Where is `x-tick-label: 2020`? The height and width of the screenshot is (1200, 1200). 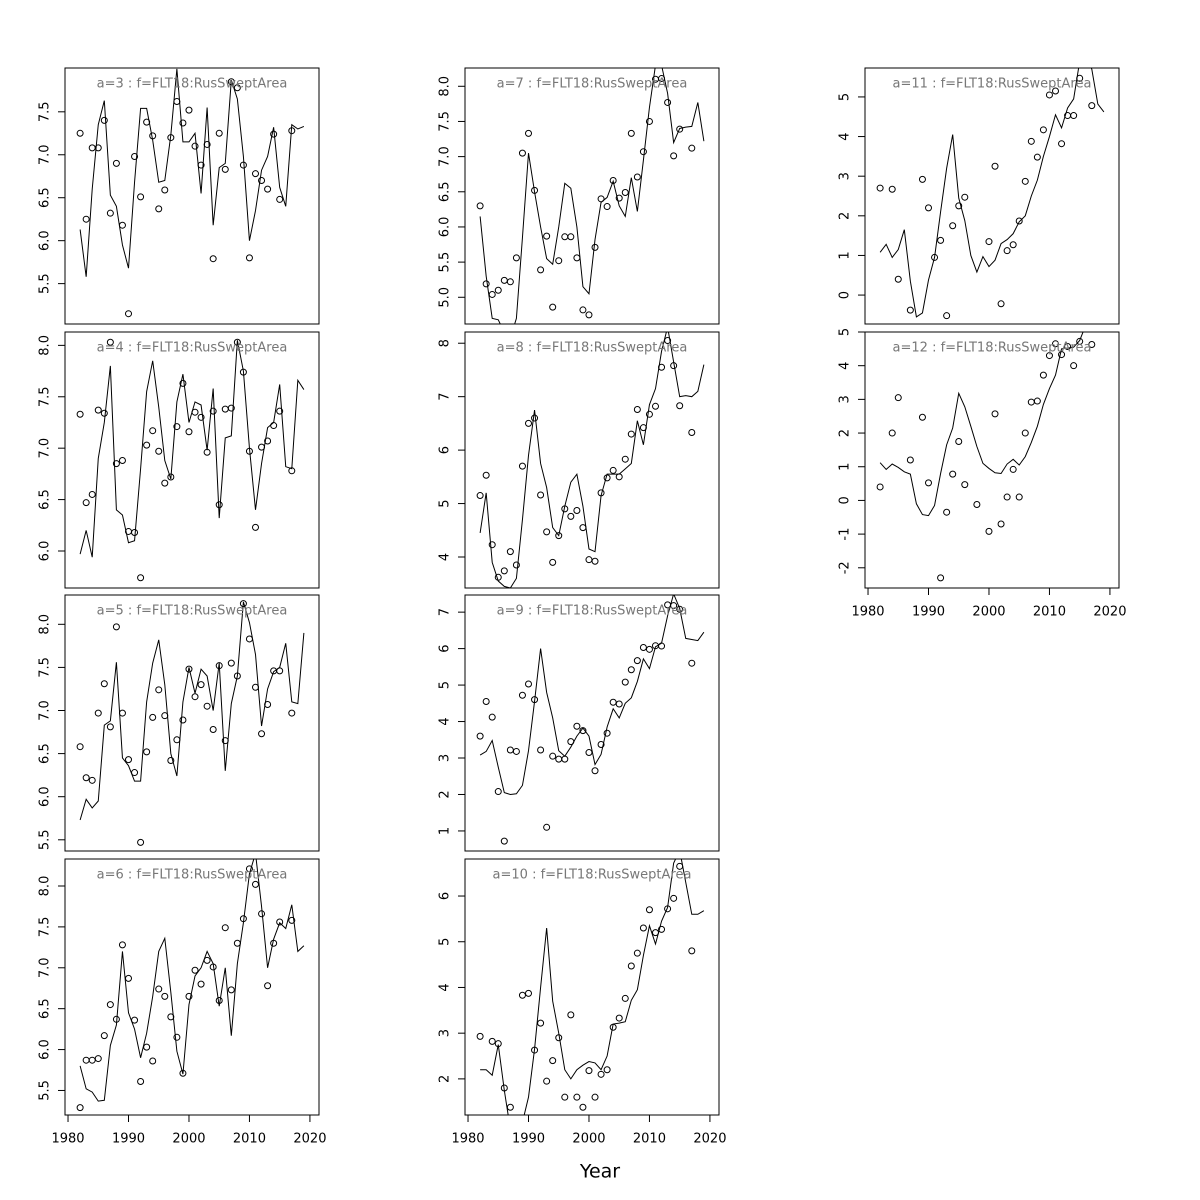 x-tick-label: 2020 is located at coordinates (709, 1139).